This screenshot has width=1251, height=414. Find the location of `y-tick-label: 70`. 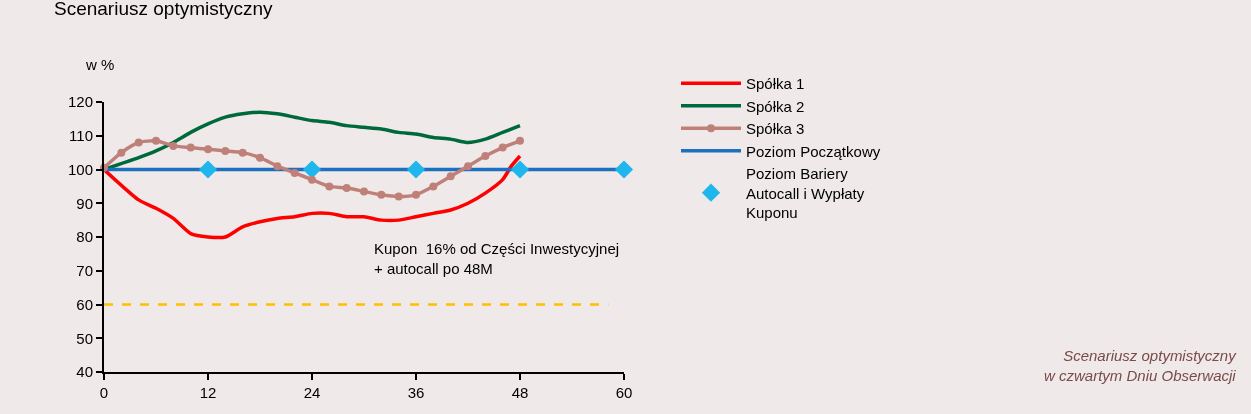

y-tick-label: 70 is located at coordinates (84, 270).